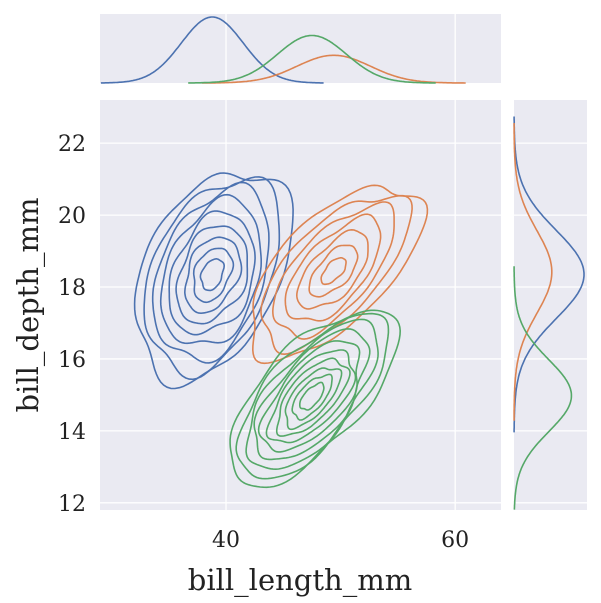 The width and height of the screenshot is (601, 603). What do you see at coordinates (72, 288) in the screenshot?
I see `y-tick-label: 18` at bounding box center [72, 288].